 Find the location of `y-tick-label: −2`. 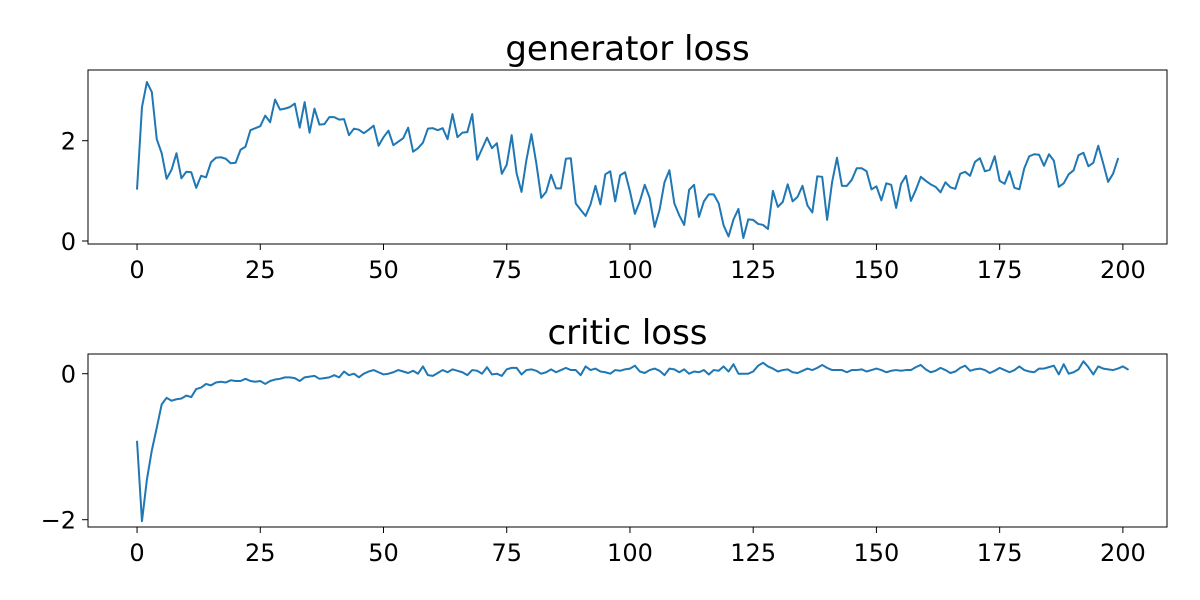

y-tick-label: −2 is located at coordinates (58, 521).